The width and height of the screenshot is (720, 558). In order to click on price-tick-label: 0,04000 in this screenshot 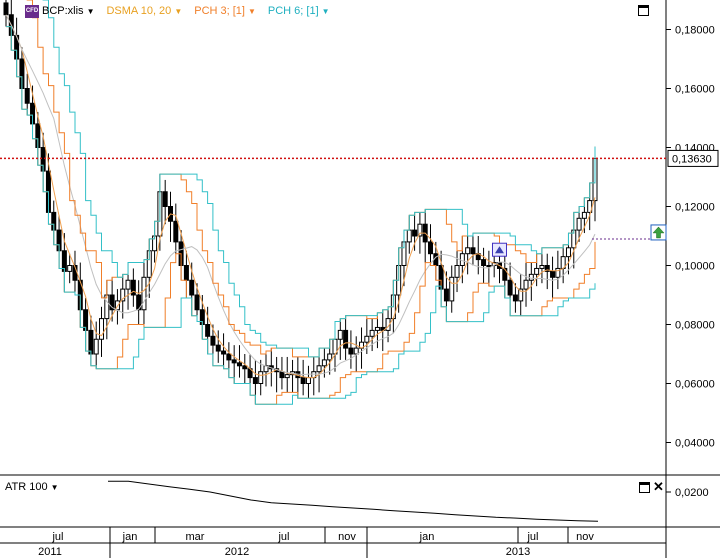, I will do `click(695, 444)`.